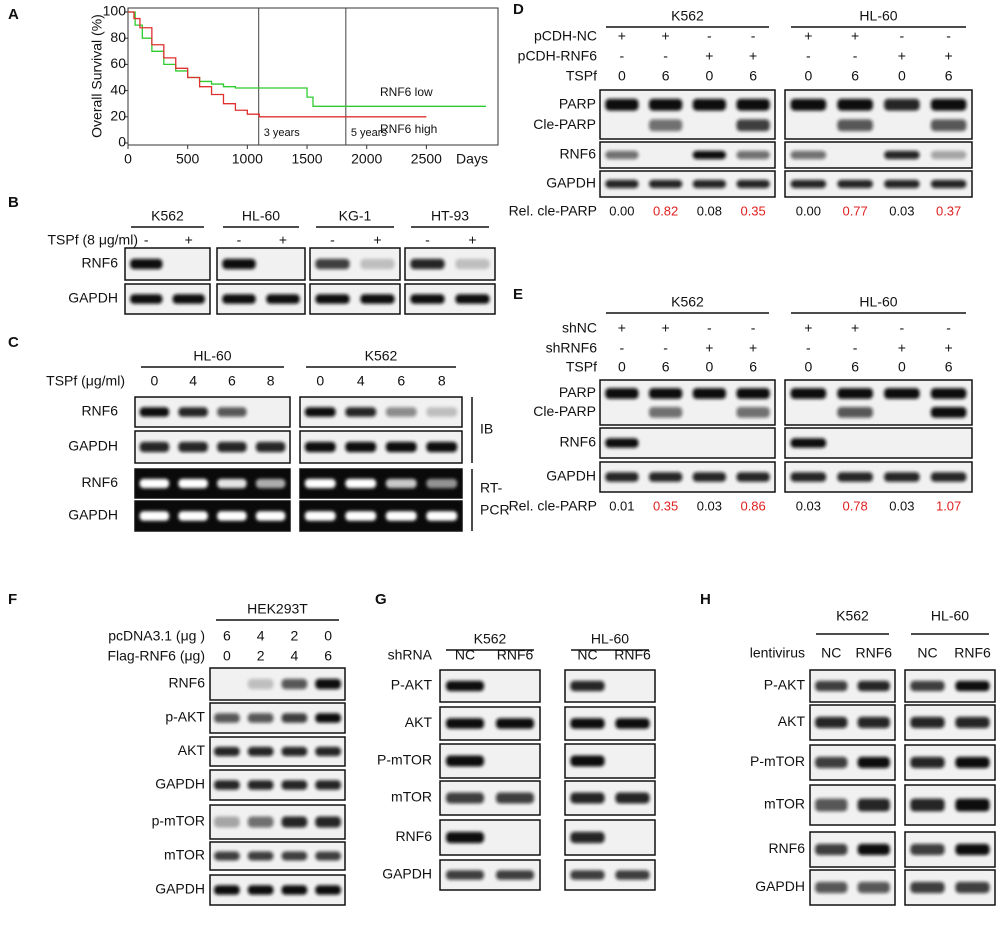 The width and height of the screenshot is (1000, 934). Describe the element at coordinates (572, 348) in the screenshot. I see `condition-label: shRNF6` at that location.